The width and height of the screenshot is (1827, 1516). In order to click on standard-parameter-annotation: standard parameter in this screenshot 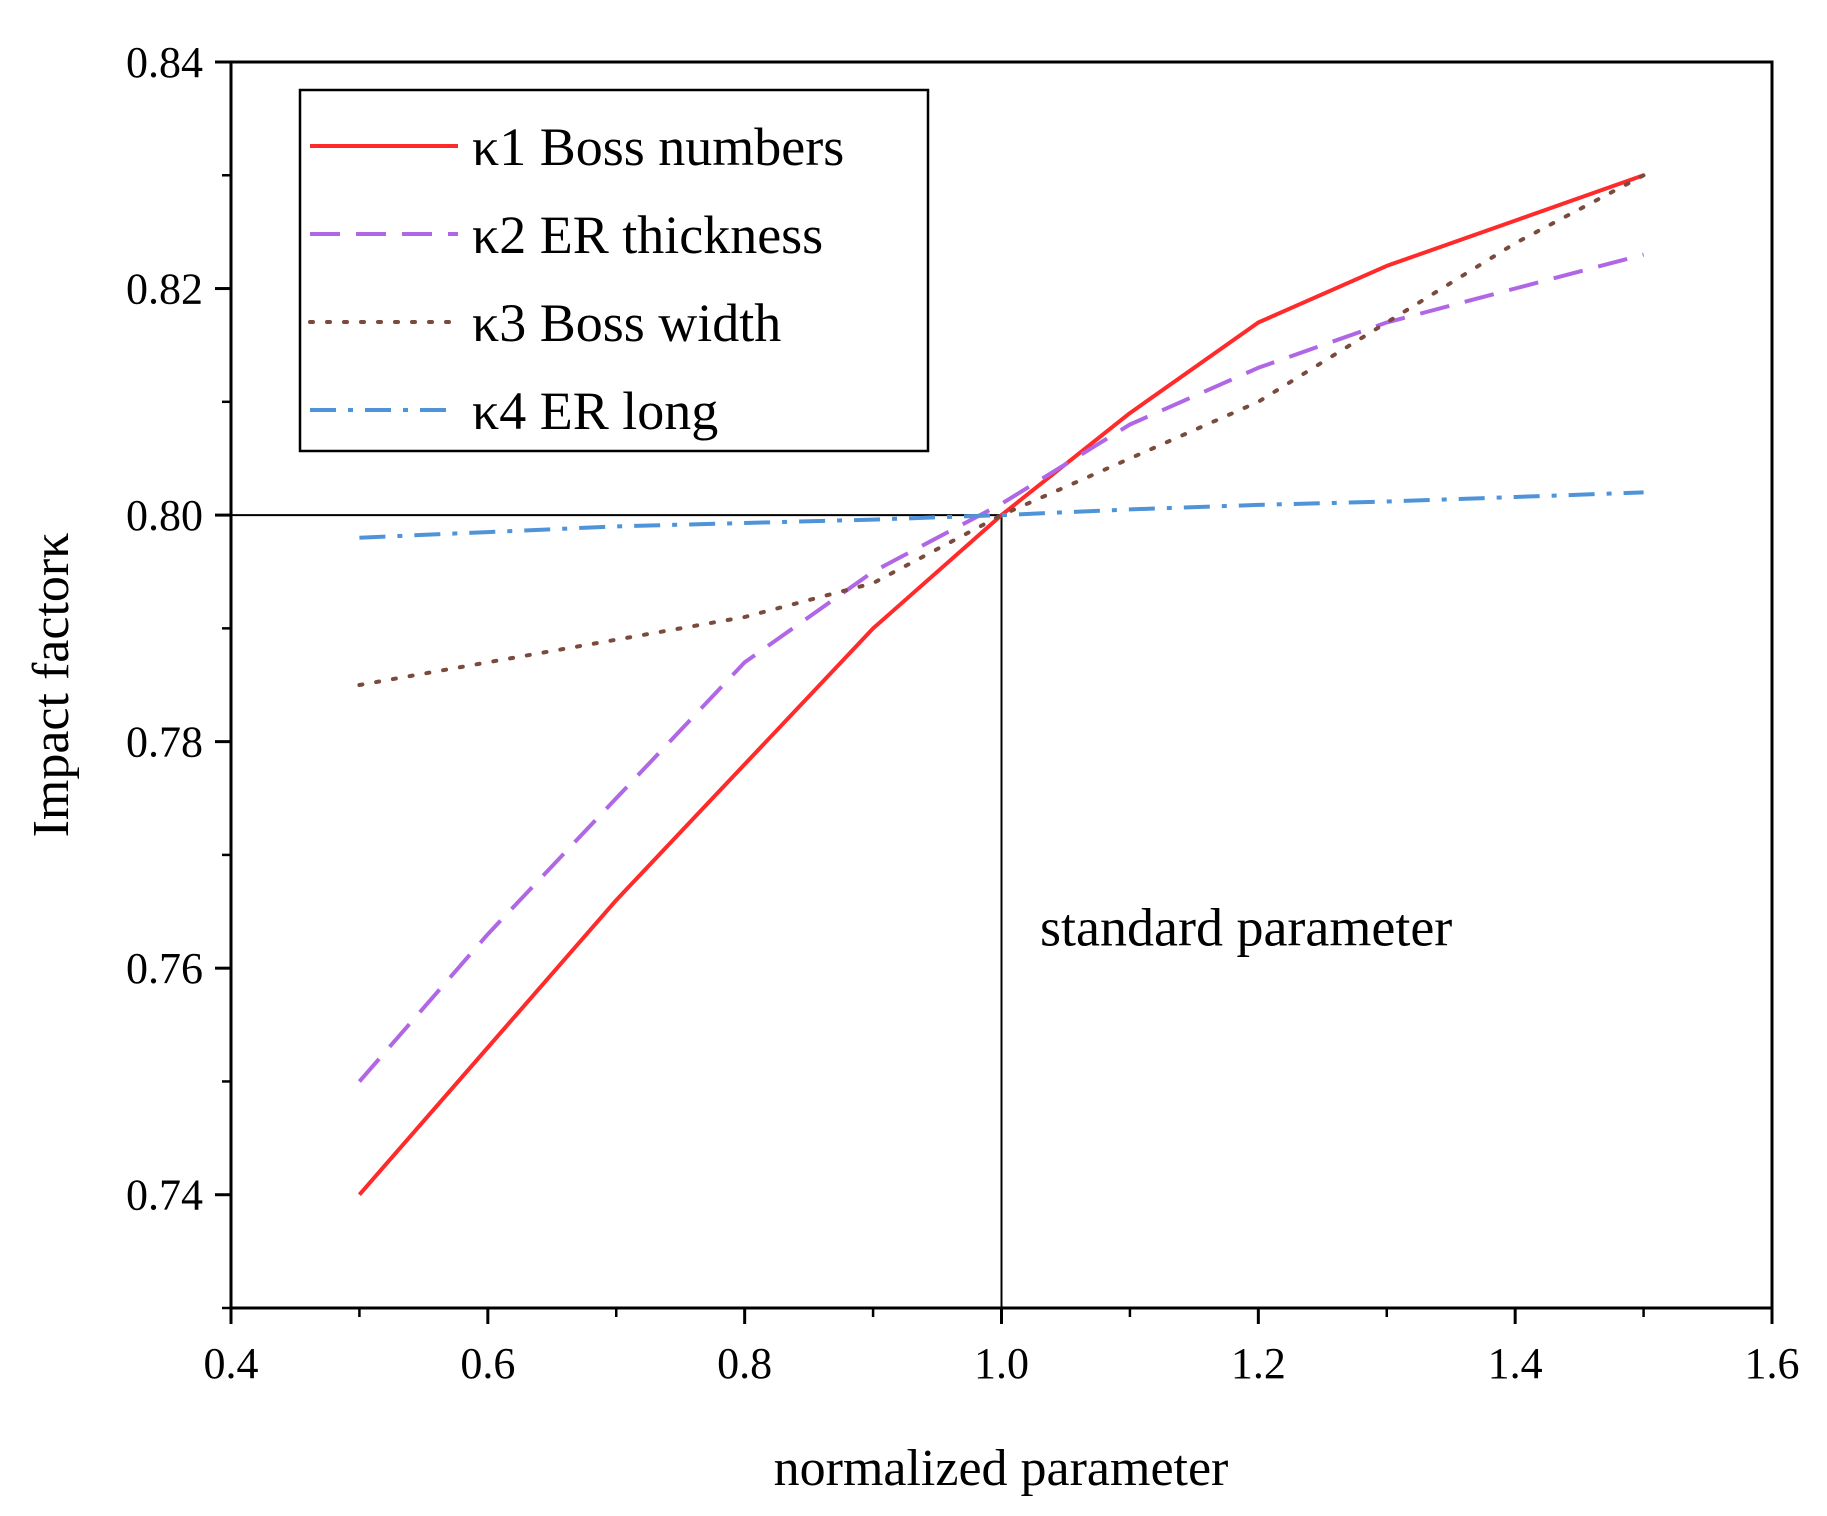, I will do `click(1246, 928)`.